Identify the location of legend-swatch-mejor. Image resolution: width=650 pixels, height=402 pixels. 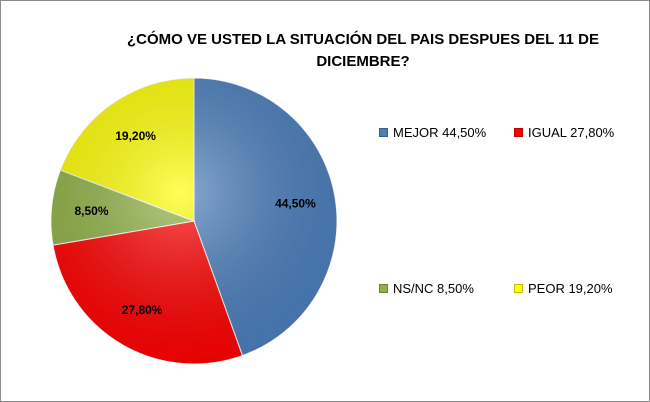
(383, 132).